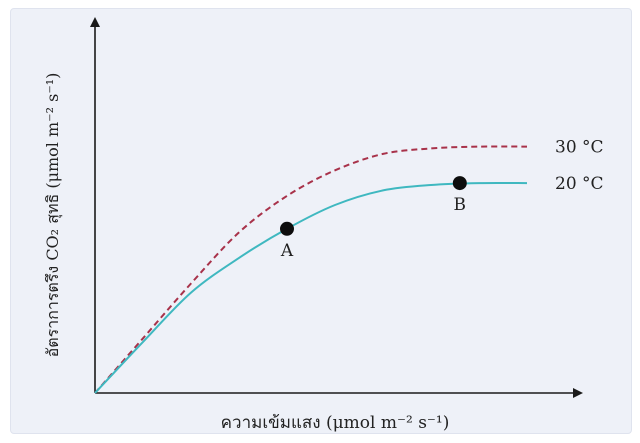  Describe the element at coordinates (53, 215) in the screenshot. I see `y-axis-title: อัตราการตรึง CO₂ สุทธิ (μmol m⁻² s⁻¹)` at that location.